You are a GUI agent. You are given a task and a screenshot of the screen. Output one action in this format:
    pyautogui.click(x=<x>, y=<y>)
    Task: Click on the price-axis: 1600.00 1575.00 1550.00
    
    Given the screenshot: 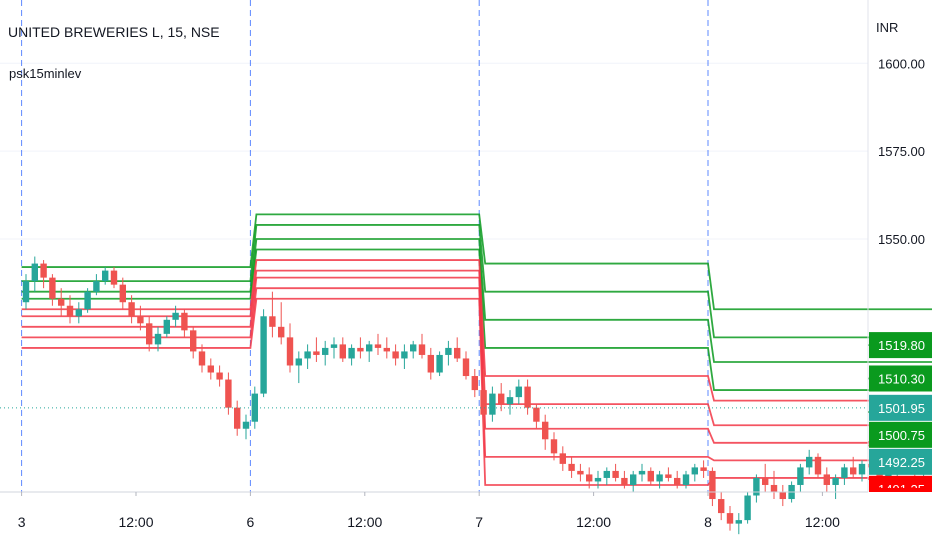 What is the action you would take?
    pyautogui.click(x=901, y=151)
    